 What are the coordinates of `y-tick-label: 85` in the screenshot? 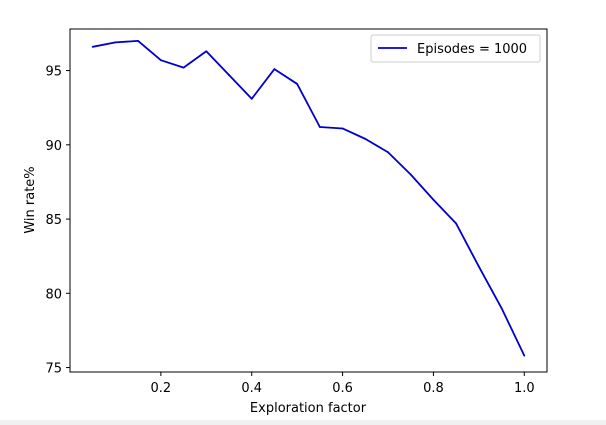 It's located at (53, 220).